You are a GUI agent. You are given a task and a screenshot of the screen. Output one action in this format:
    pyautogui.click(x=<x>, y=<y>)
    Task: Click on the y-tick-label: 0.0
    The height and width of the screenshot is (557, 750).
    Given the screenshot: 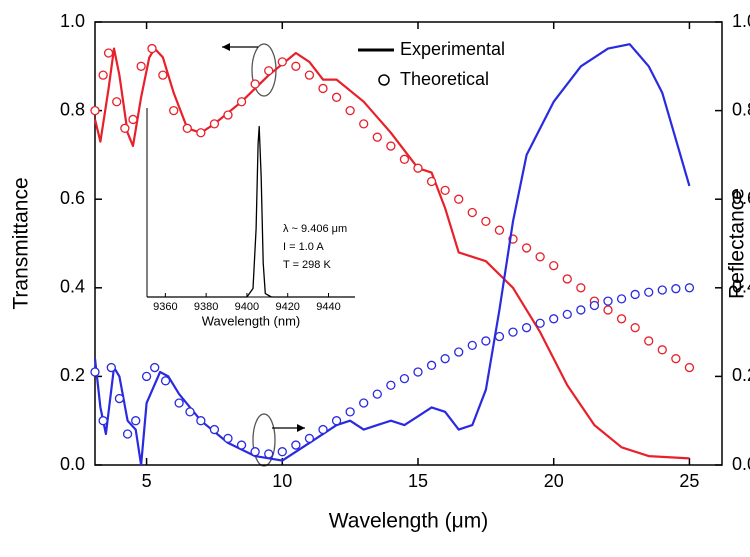 What is the action you would take?
    pyautogui.click(x=72, y=464)
    